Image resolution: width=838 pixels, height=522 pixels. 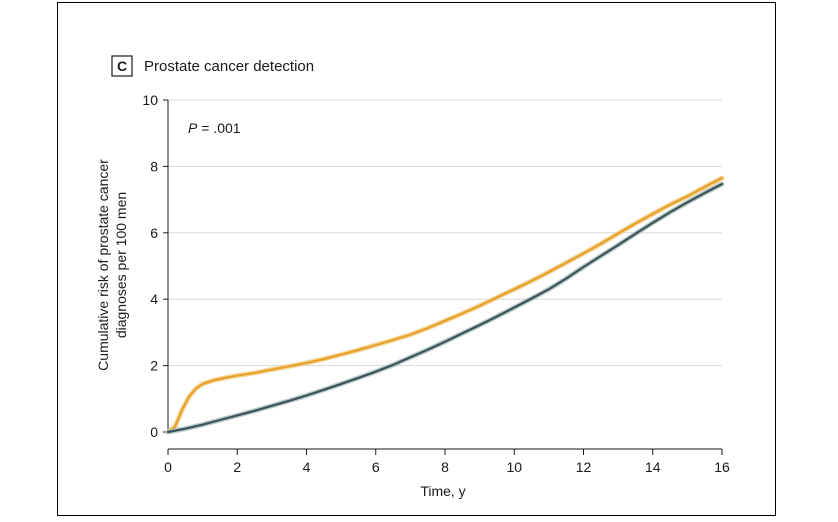 What do you see at coordinates (154, 233) in the screenshot?
I see `y-tick-label: 6` at bounding box center [154, 233].